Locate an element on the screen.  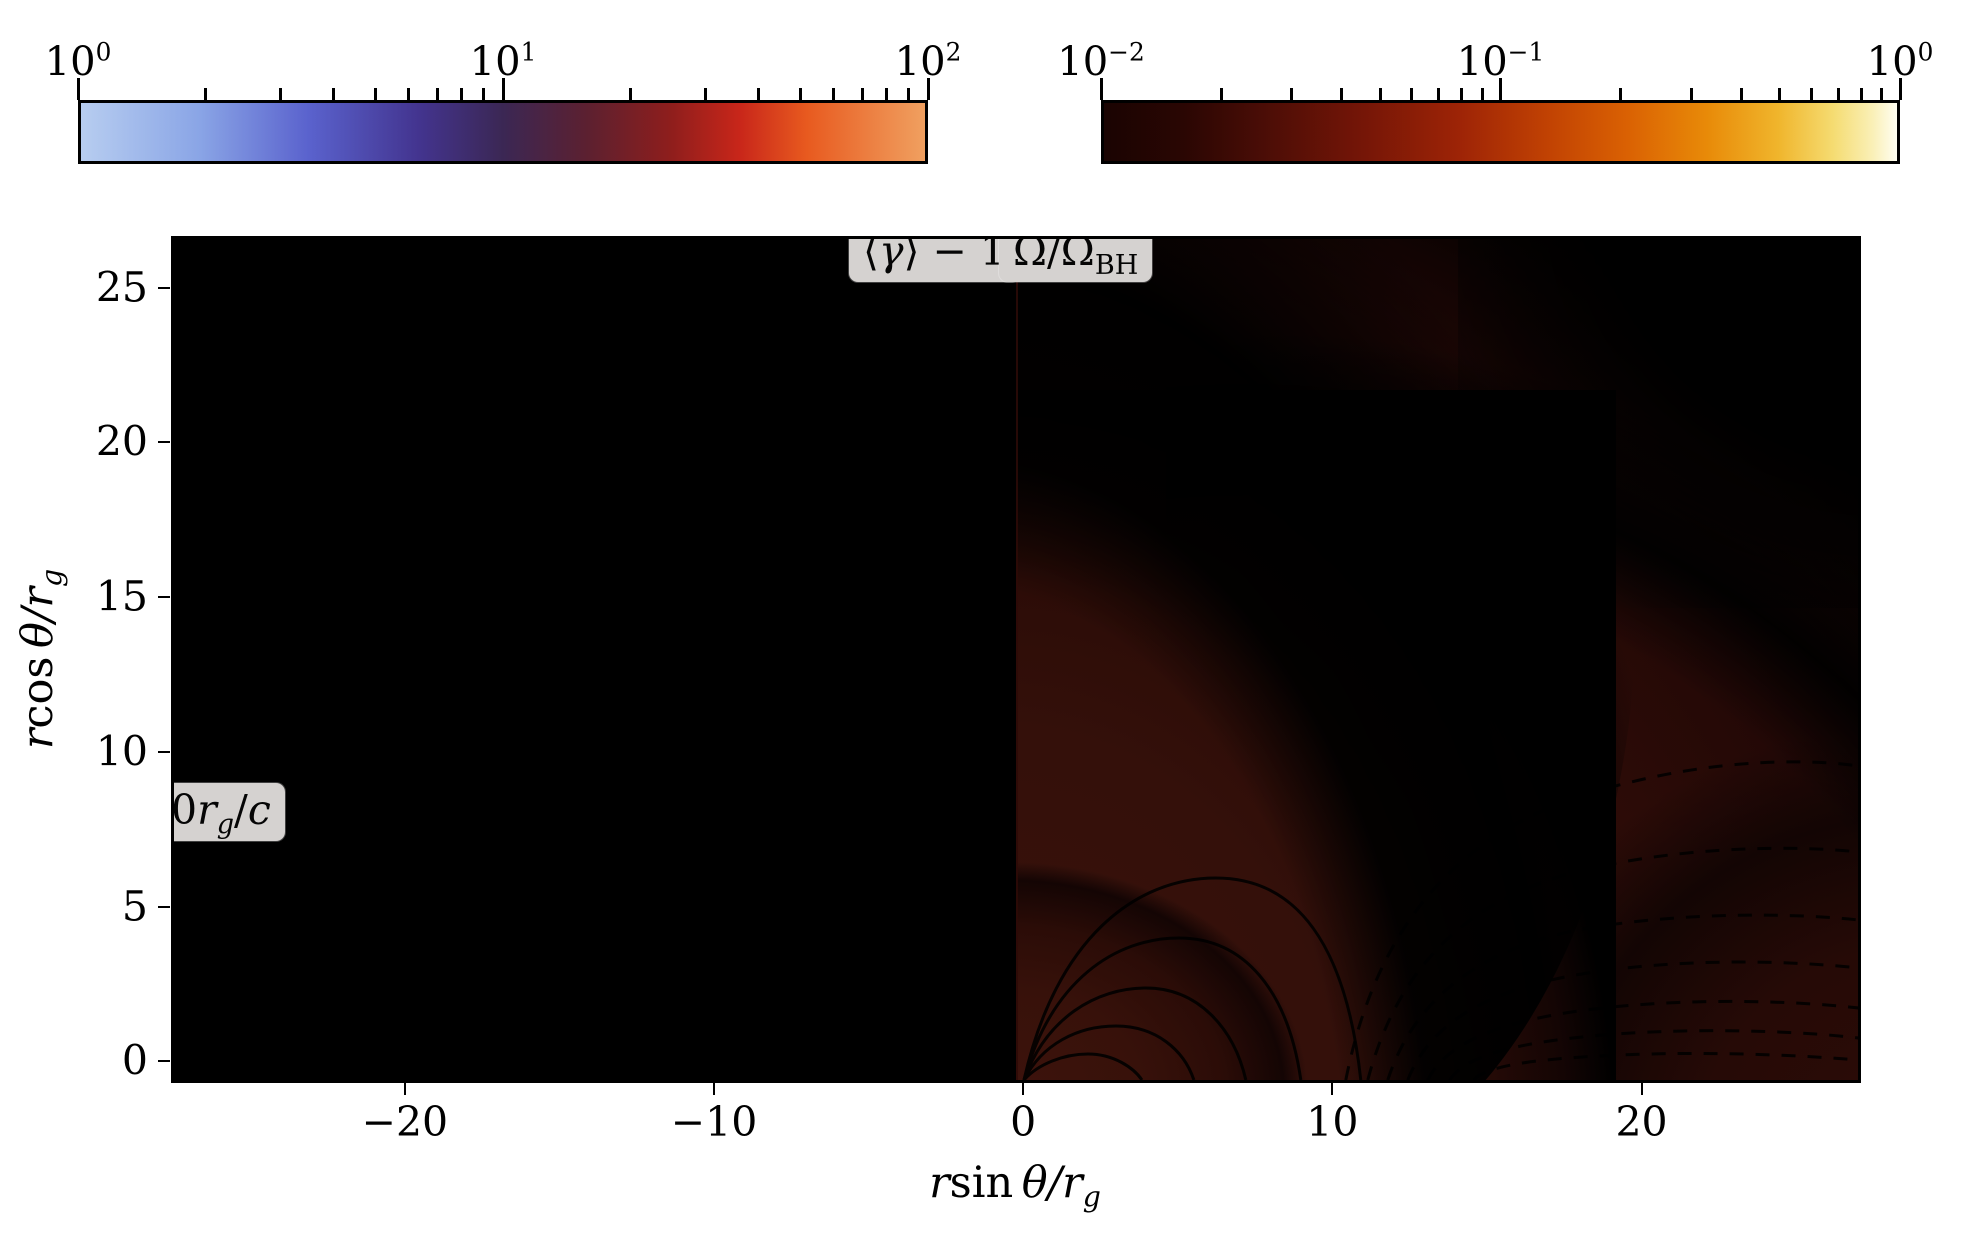
magnetic-field-line-contours is located at coordinates (1440, 920).